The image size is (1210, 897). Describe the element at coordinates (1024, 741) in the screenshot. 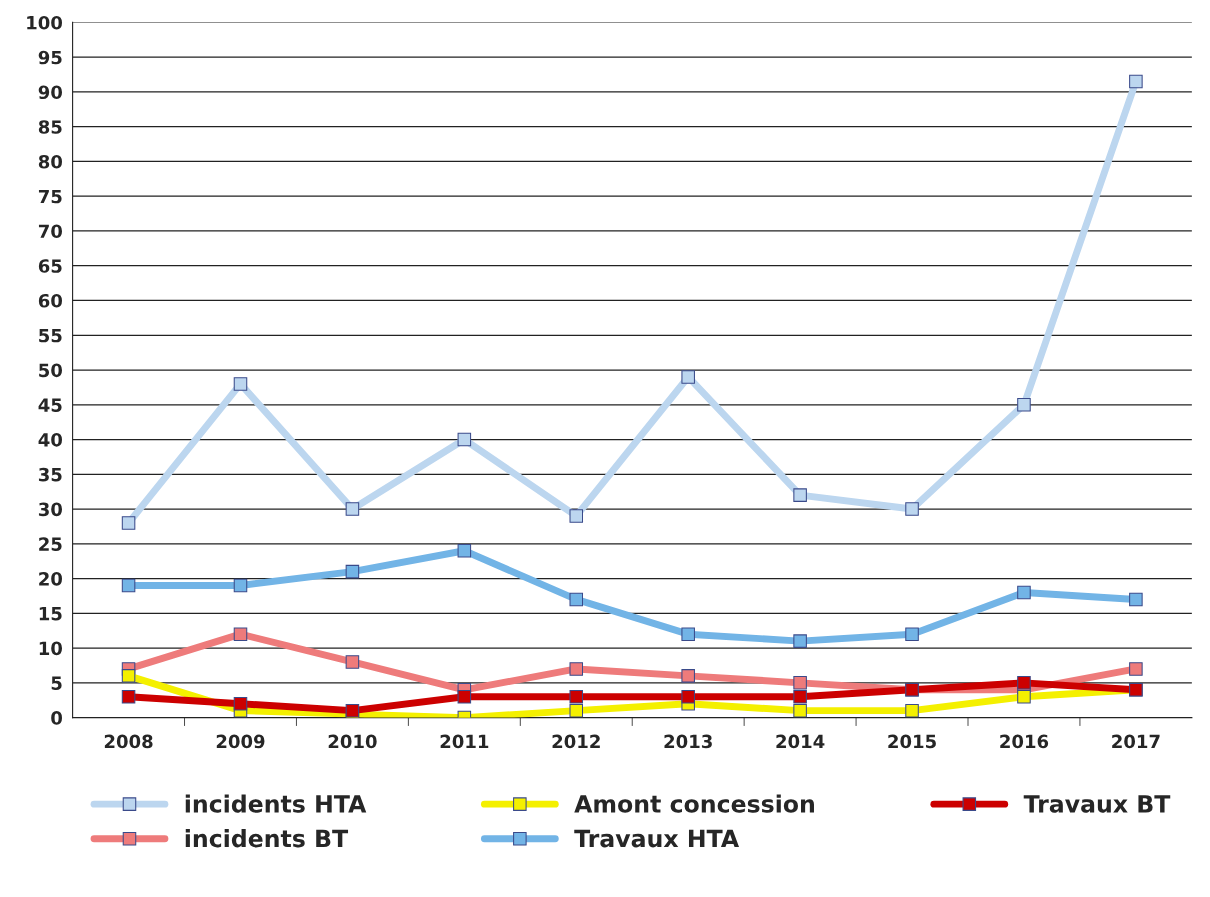

I see `x-tick-label: 2016` at that location.